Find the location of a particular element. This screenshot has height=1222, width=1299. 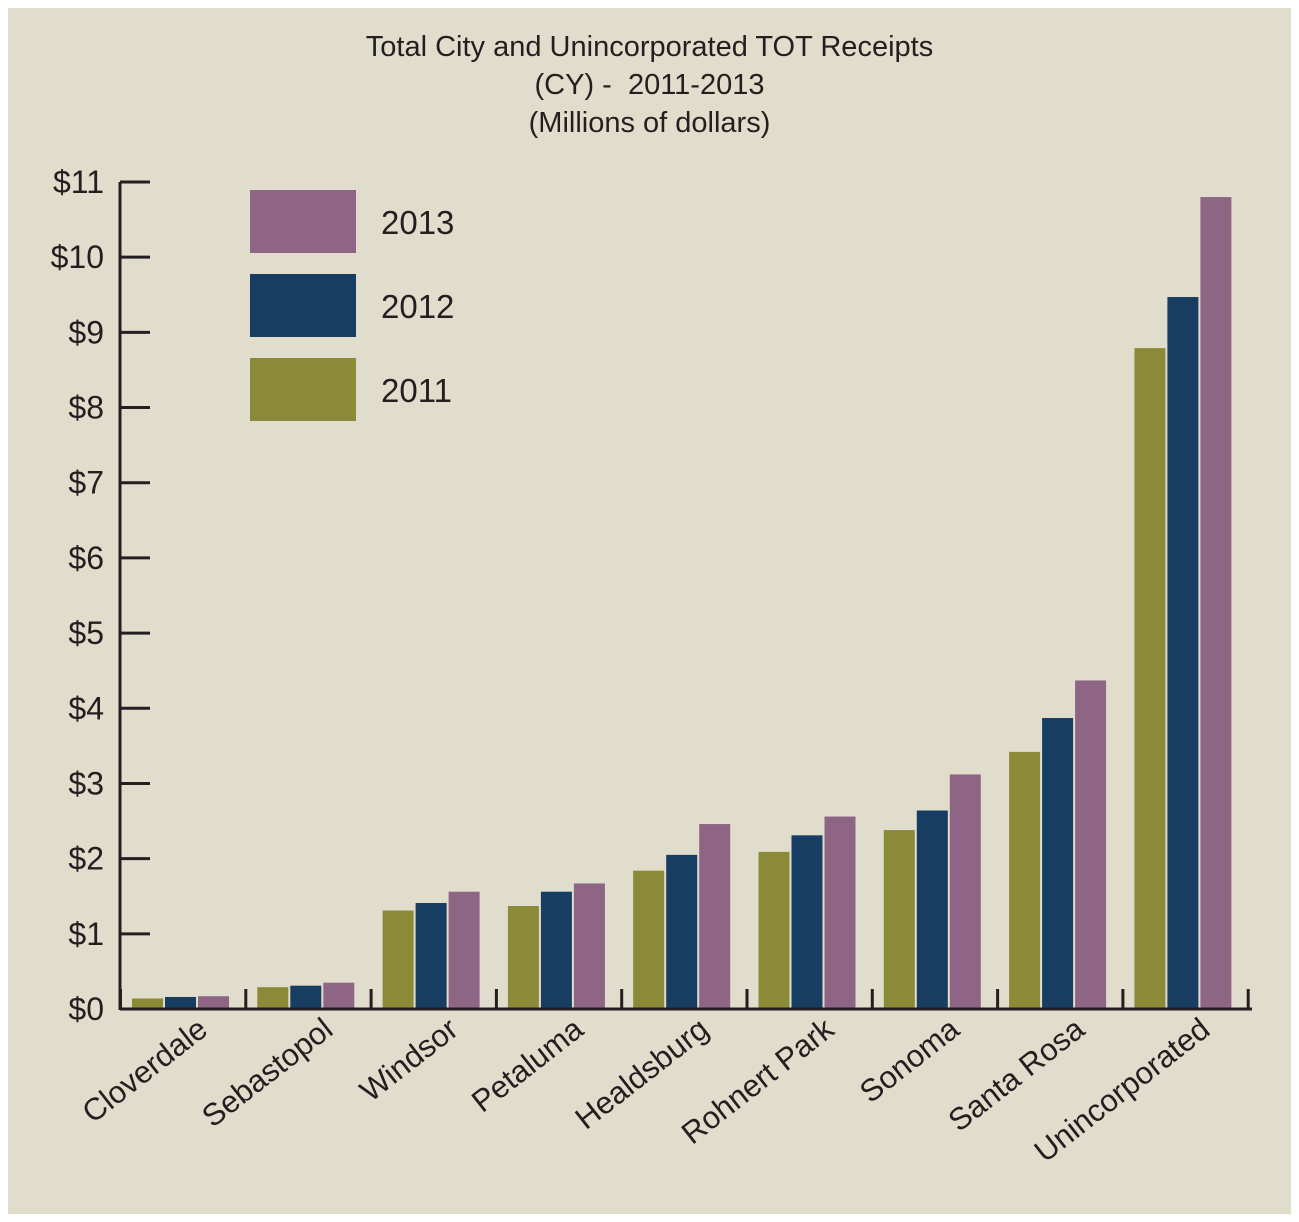

y-tick-label: $11 is located at coordinates (78, 182).